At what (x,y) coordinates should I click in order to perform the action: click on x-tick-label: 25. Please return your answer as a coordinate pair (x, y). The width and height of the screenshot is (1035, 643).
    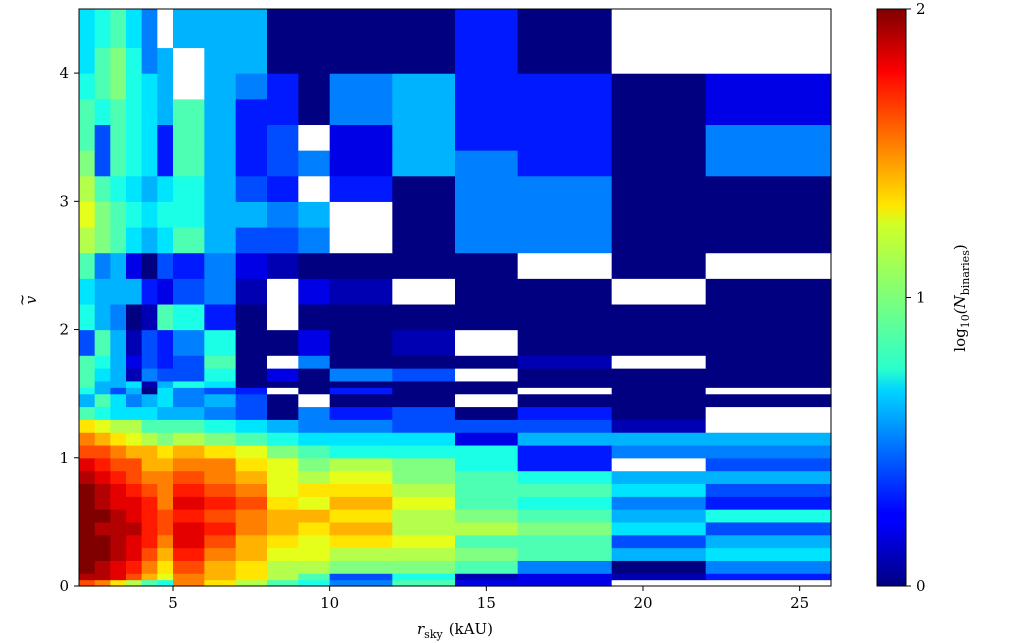
    Looking at the image, I should click on (799, 603).